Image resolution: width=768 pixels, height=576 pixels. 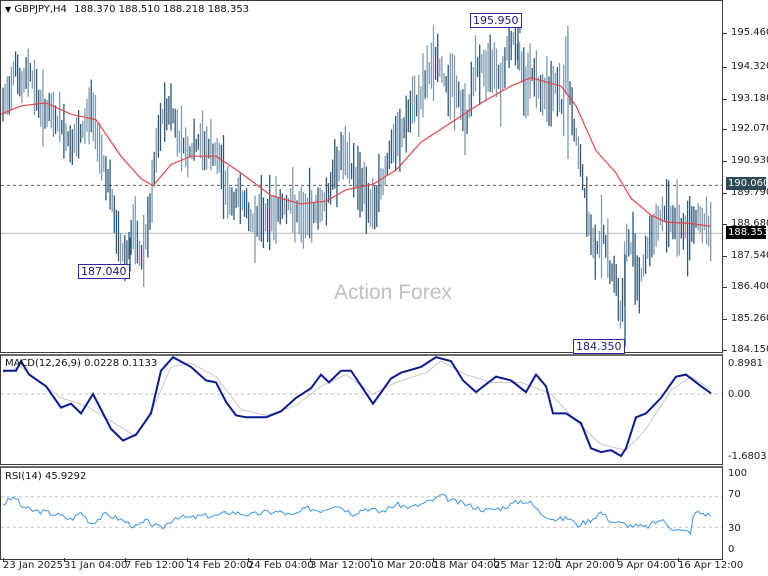 I want to click on low-callout-right: 184.350, so click(x=599, y=346).